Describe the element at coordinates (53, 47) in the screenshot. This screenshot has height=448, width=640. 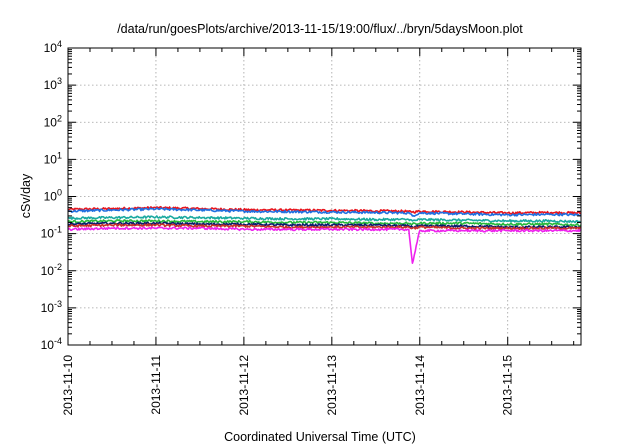
I see `y-tick-label: 10⁴` at that location.